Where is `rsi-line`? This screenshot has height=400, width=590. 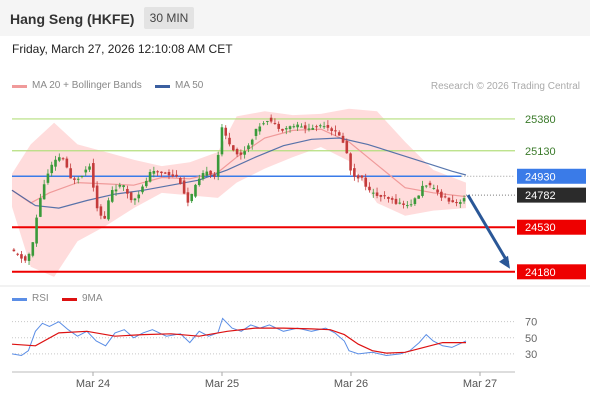 rsi-line is located at coordinates (239, 337).